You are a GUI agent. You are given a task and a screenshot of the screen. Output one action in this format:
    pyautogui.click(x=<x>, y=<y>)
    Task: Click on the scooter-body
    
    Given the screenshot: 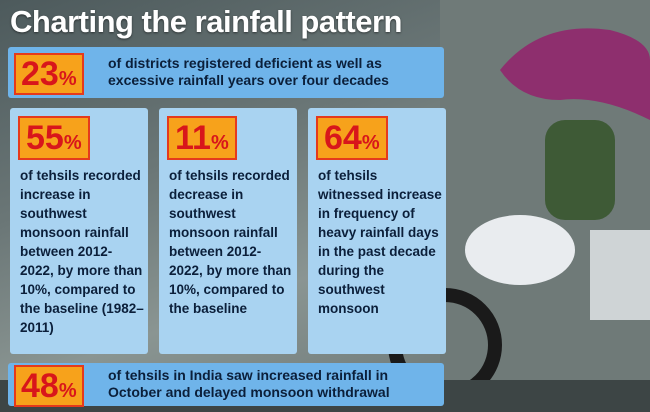 What is the action you would take?
    pyautogui.click(x=620, y=275)
    